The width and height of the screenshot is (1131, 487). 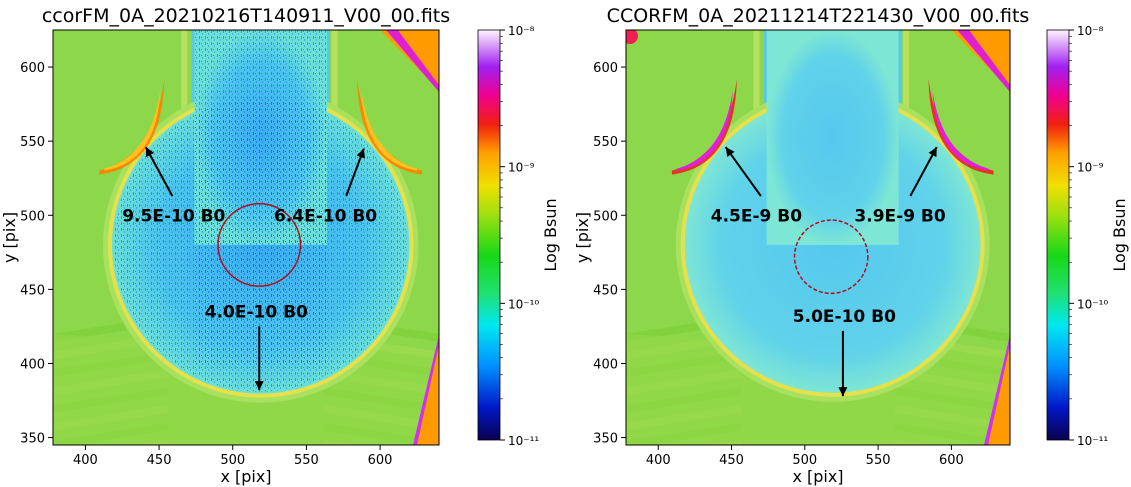 I want to click on channel-fill, so click(x=832, y=137).